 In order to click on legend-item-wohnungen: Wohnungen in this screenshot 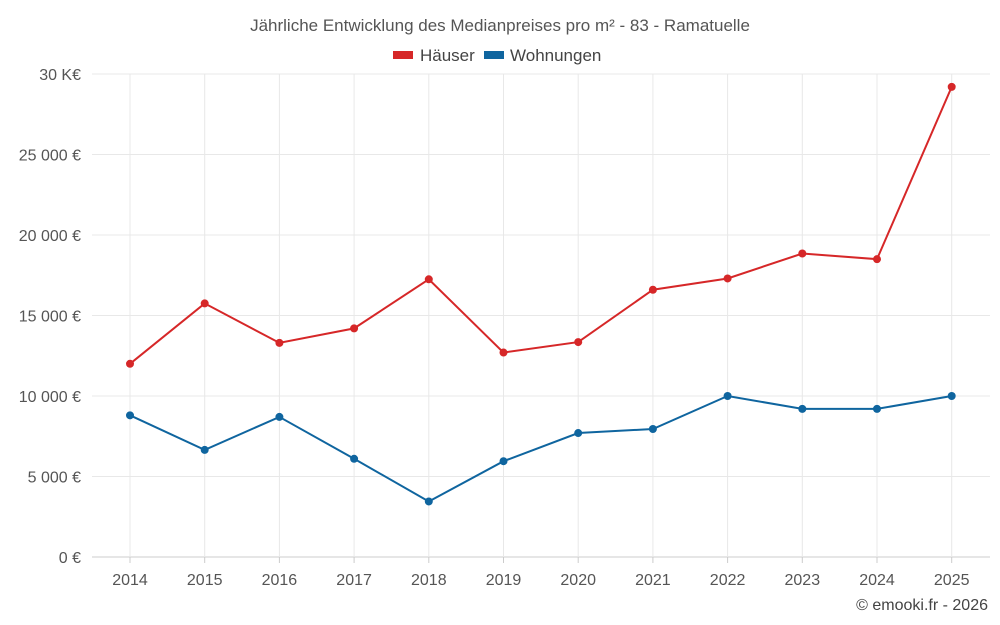, I will do `click(542, 55)`.